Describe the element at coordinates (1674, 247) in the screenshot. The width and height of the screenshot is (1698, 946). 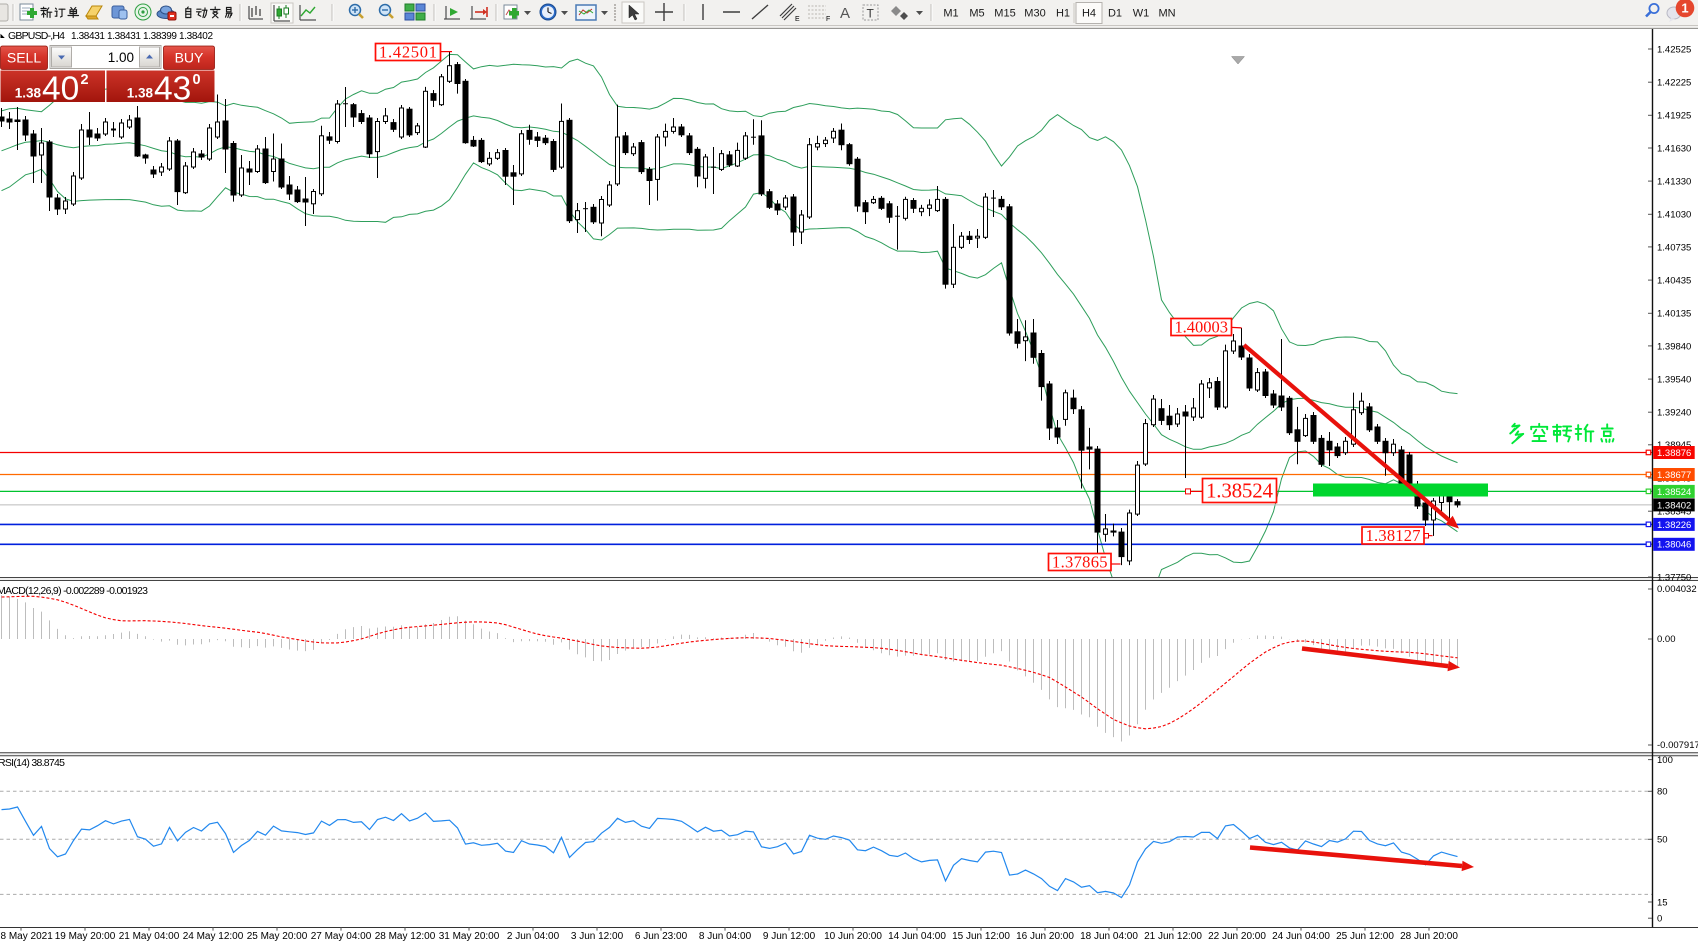
I see `svg-text: 1.40735` at that location.